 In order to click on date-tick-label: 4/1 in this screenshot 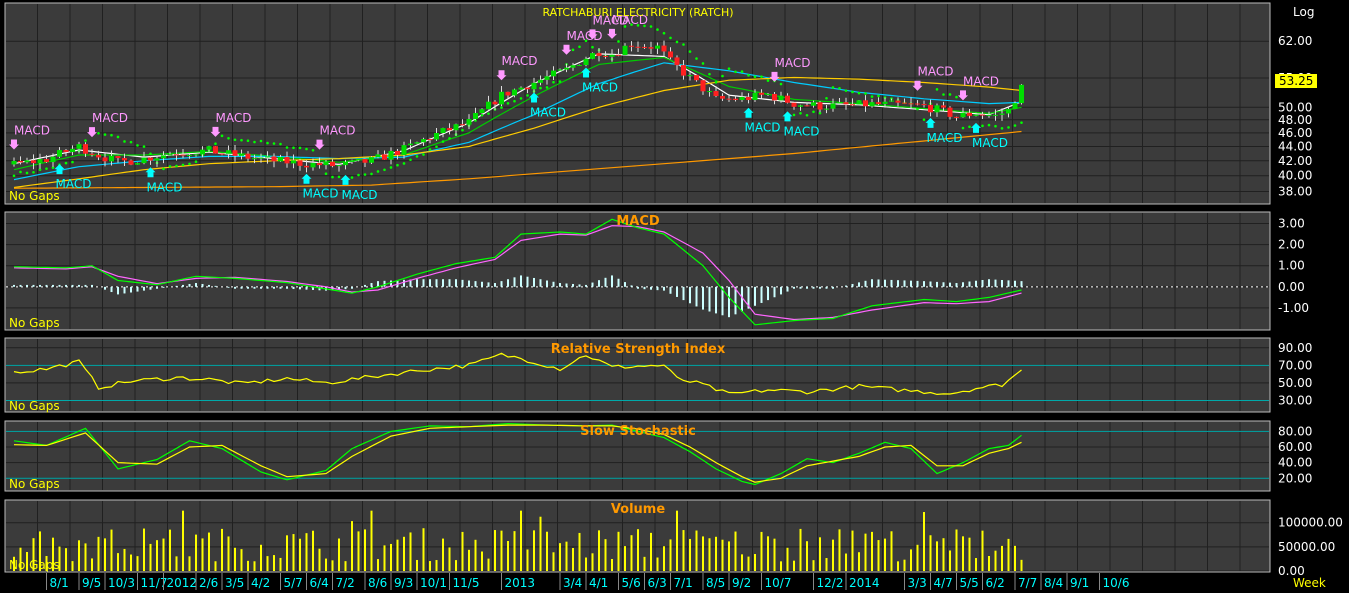, I will do `click(598, 583)`.